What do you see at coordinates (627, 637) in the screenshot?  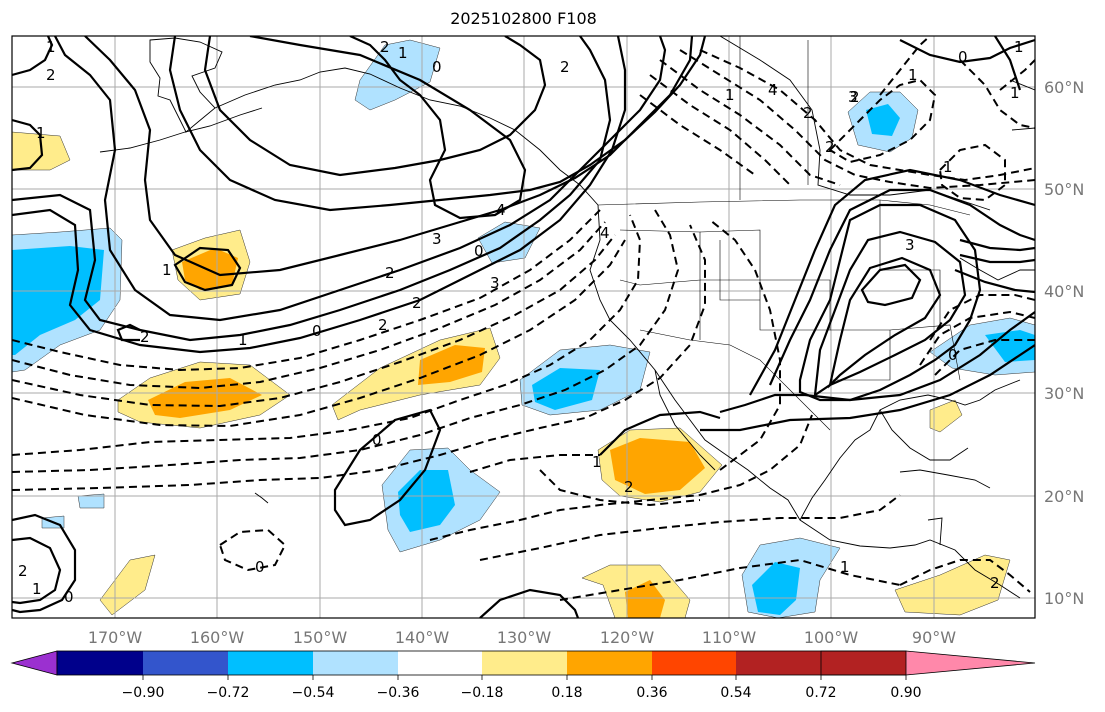 I see `lon-label: 120°W` at bounding box center [627, 637].